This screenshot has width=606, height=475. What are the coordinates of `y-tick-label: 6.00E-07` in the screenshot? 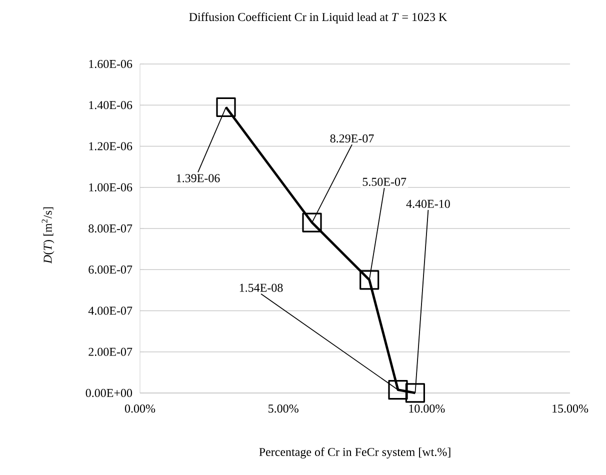 It's located at (110, 270).